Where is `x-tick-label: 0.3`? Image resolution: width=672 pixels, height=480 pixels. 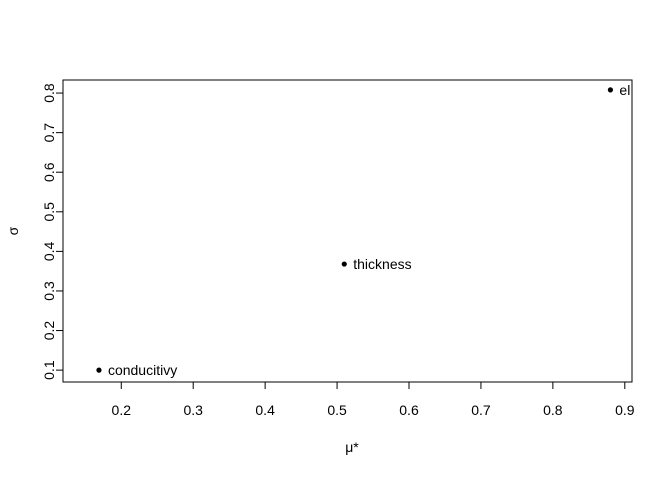
x-tick-label: 0.3 is located at coordinates (193, 410).